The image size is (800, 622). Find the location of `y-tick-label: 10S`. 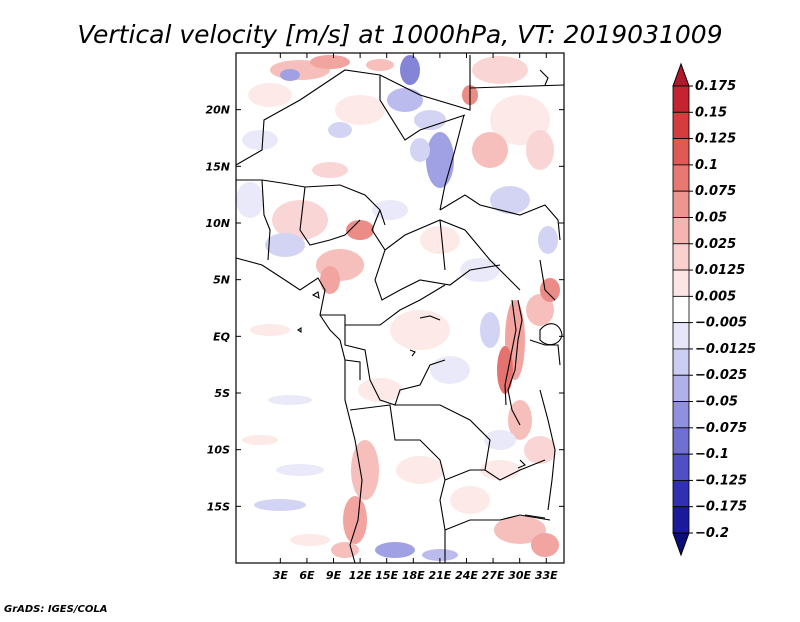

y-tick-label: 10S is located at coordinates (218, 450).